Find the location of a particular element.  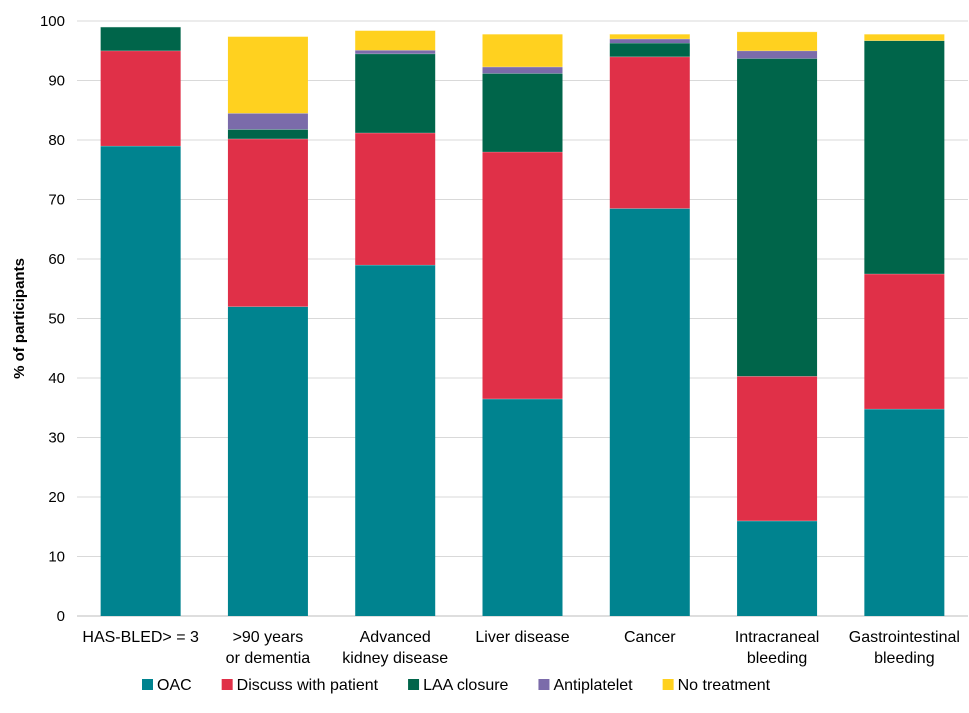

category-label: >90 years or dementia is located at coordinates (268, 648).